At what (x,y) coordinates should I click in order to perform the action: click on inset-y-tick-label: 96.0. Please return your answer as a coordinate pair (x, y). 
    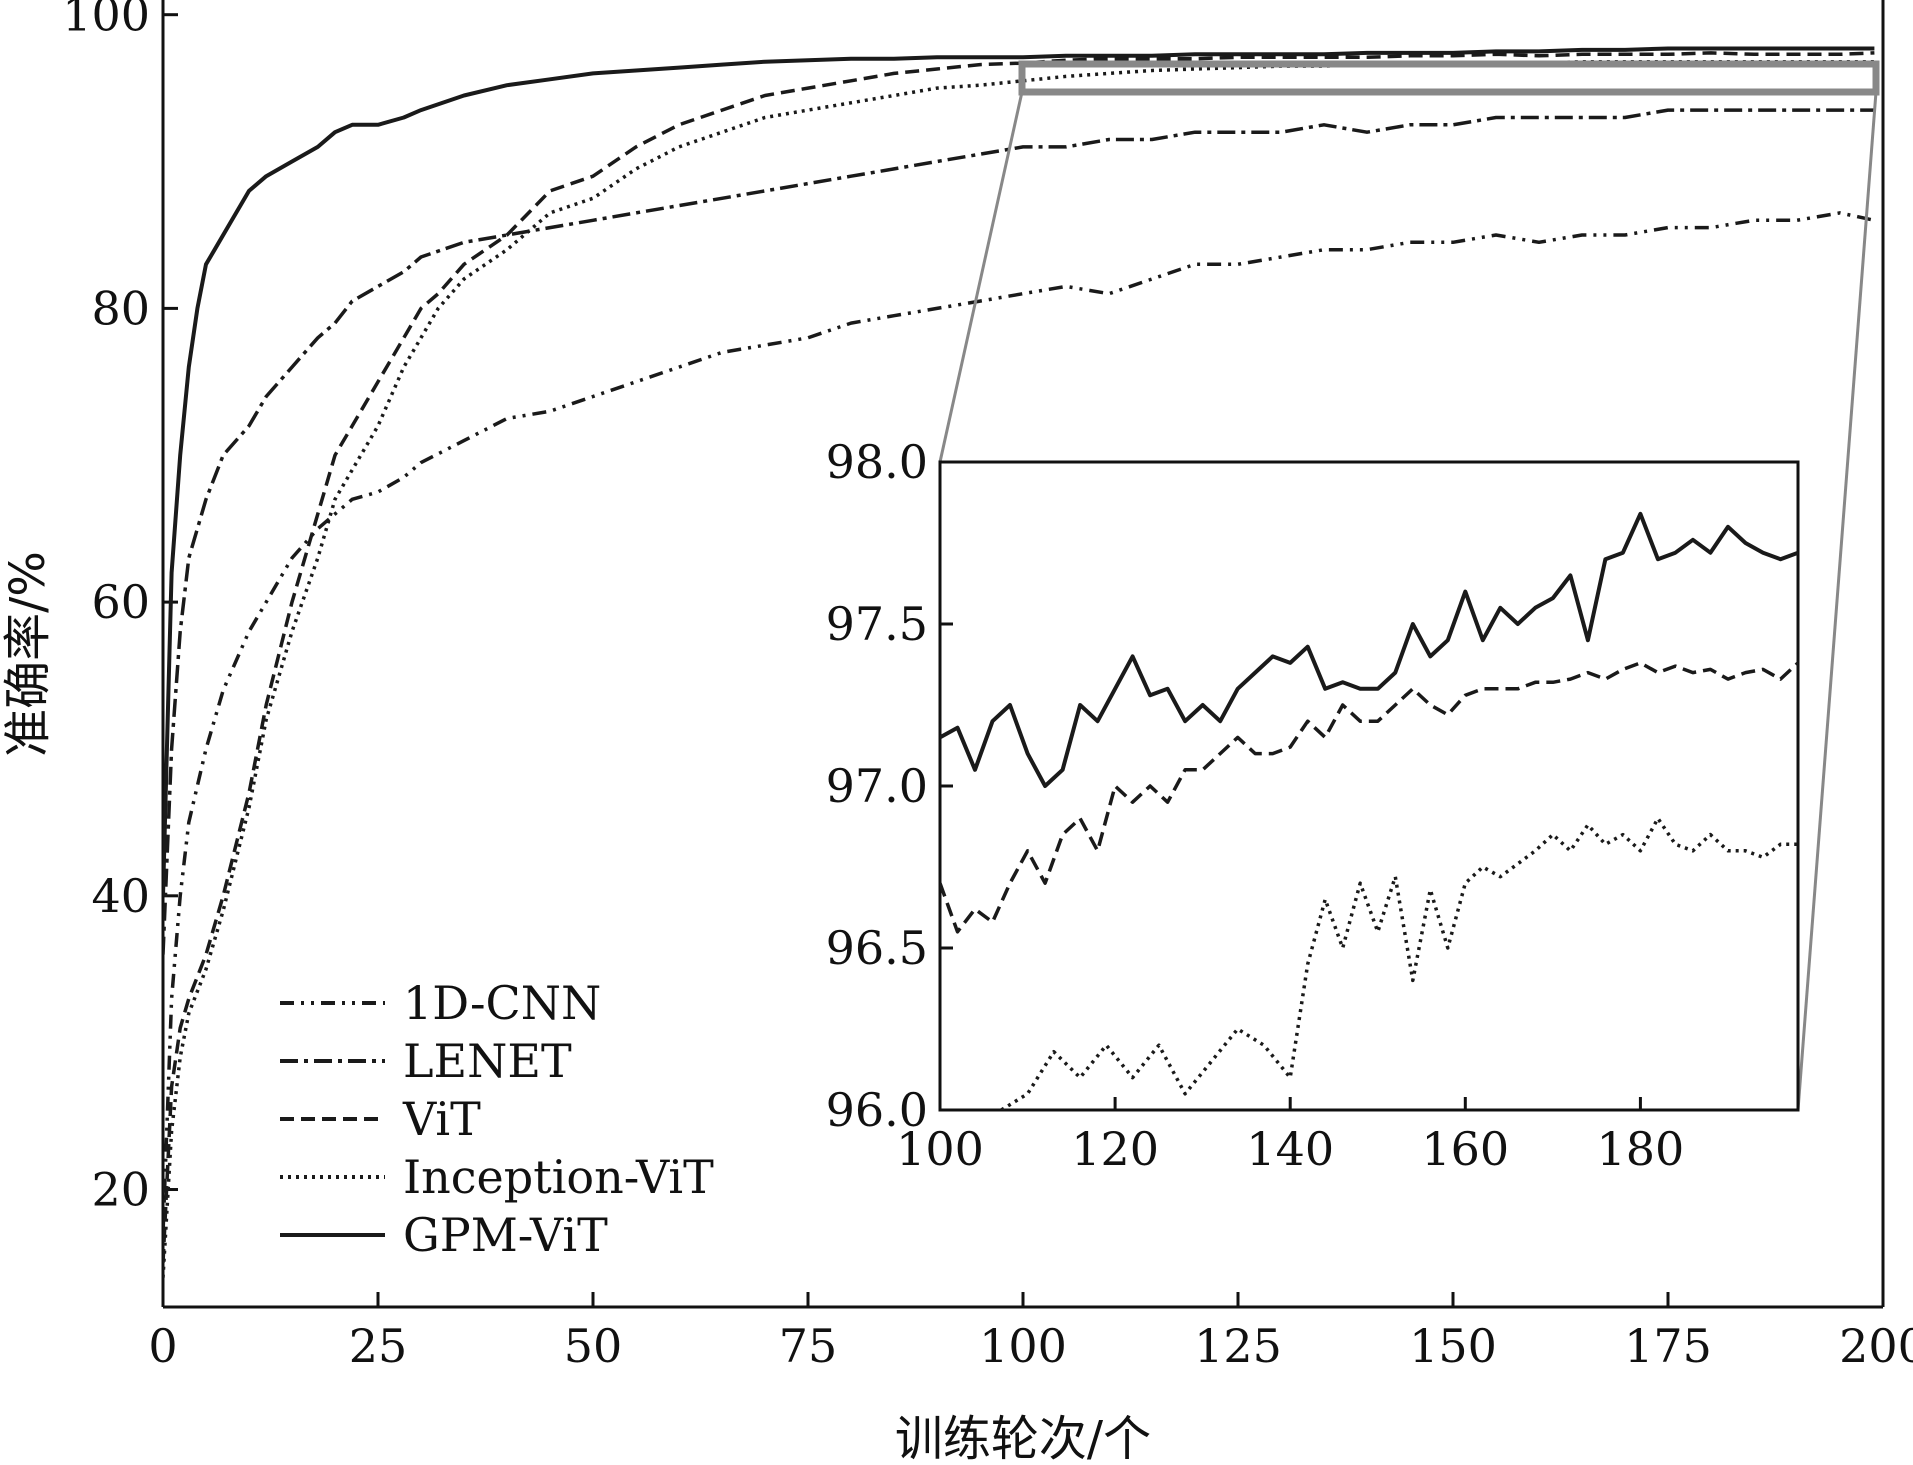
    Looking at the image, I should click on (877, 1110).